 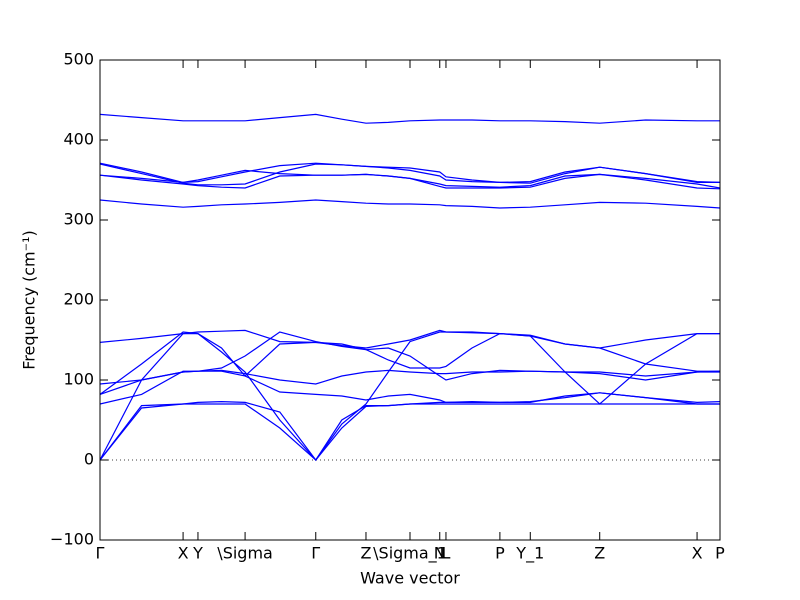 I want to click on x-tick-label: L, so click(x=445, y=553).